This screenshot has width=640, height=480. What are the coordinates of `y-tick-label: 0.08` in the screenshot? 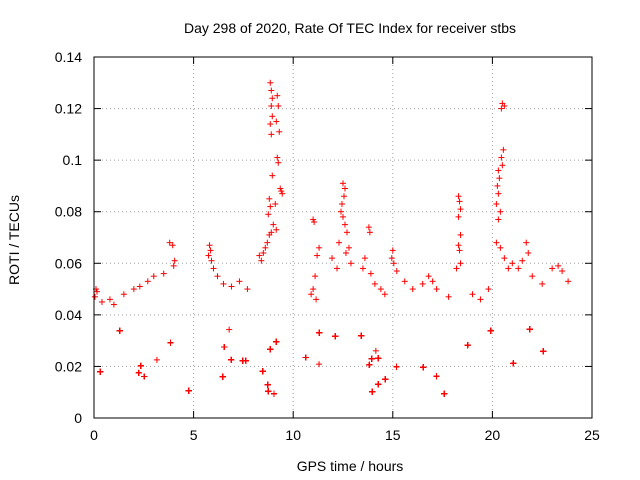 It's located at (68, 212).